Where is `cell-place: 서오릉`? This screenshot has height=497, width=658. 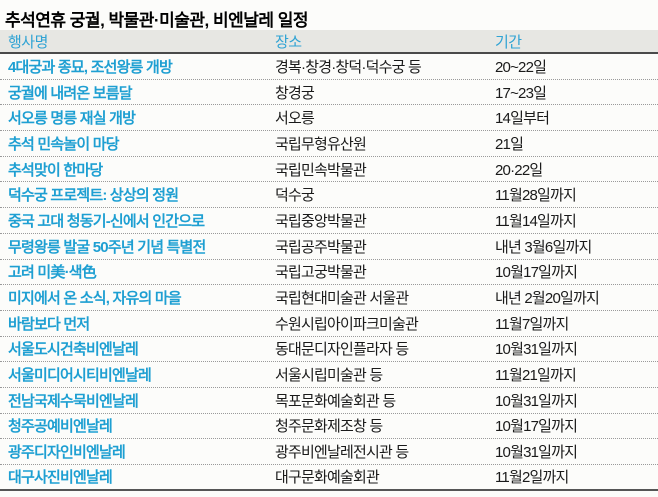 cell-place: 서오릉 is located at coordinates (295, 119).